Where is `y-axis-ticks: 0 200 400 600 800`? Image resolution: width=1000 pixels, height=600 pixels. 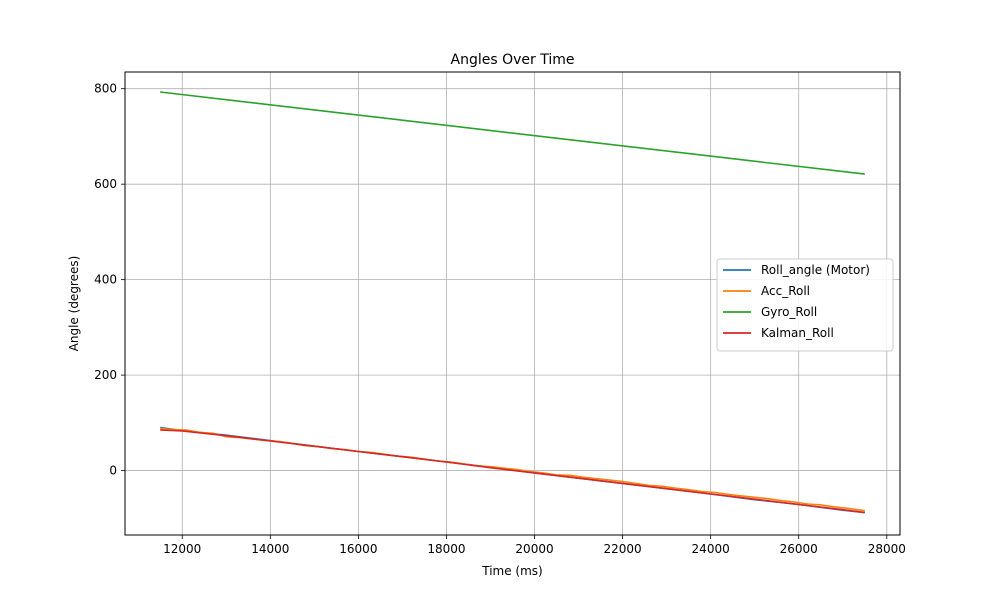 y-axis-ticks: 0 200 400 600 800 is located at coordinates (109, 280).